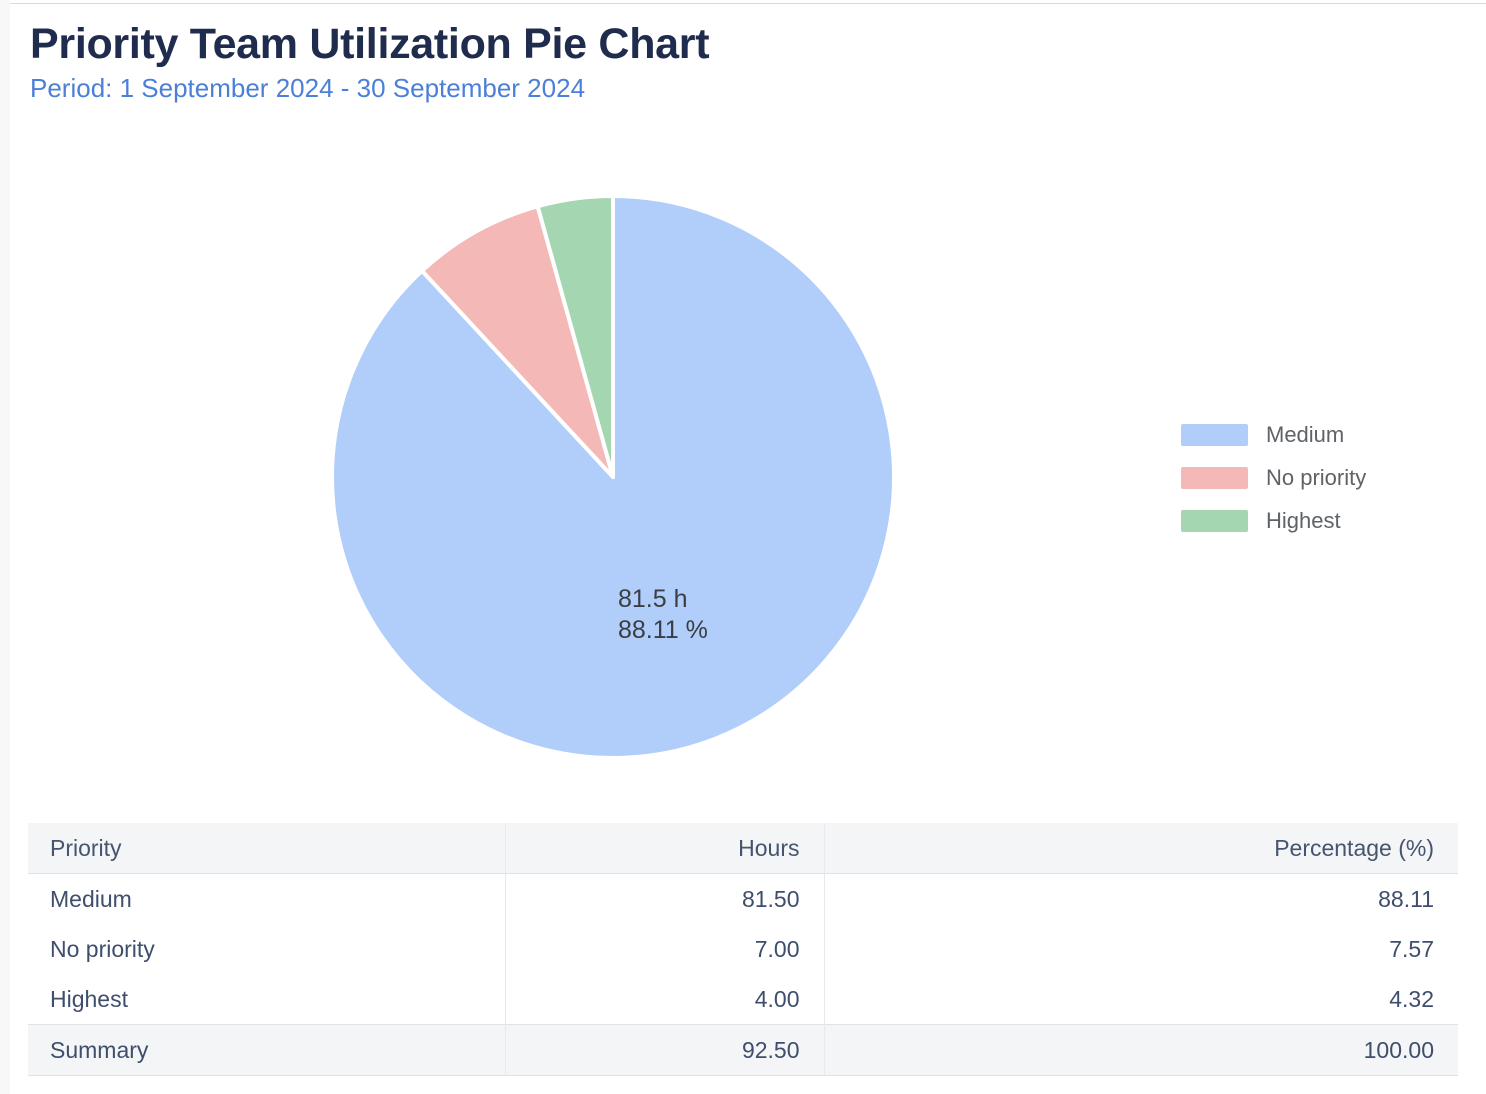  What do you see at coordinates (267, 949) in the screenshot?
I see `table-cell-priority: No priority` at bounding box center [267, 949].